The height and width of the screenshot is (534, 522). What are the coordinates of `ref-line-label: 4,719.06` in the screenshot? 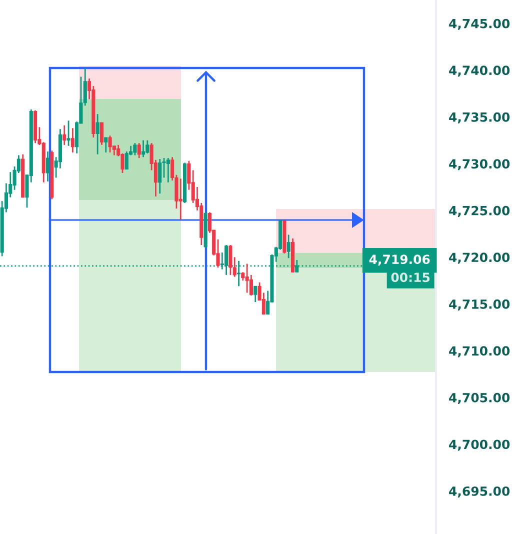 It's located at (399, 260).